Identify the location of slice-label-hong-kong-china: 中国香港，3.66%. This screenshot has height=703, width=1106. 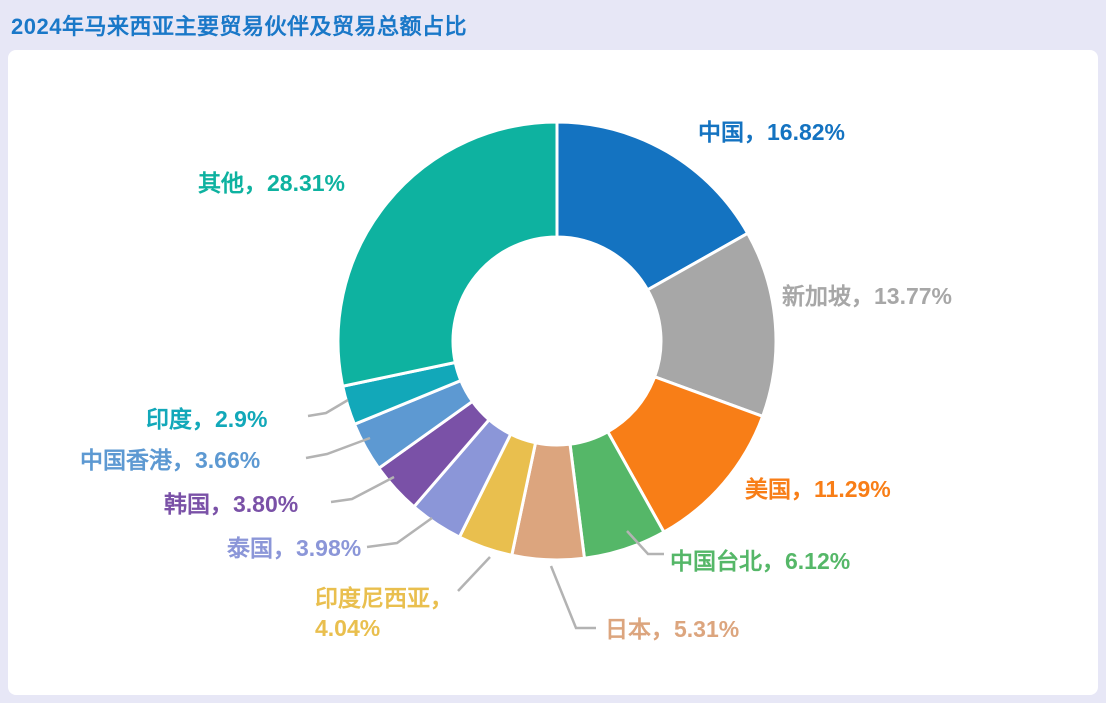
(170, 460).